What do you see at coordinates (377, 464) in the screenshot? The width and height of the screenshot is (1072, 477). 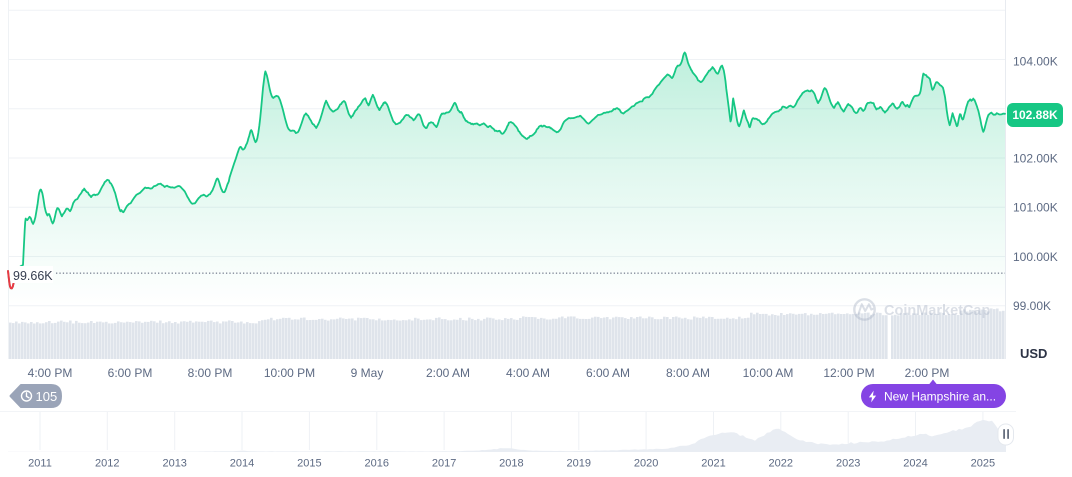 I see `svg-text: 2016` at bounding box center [377, 464].